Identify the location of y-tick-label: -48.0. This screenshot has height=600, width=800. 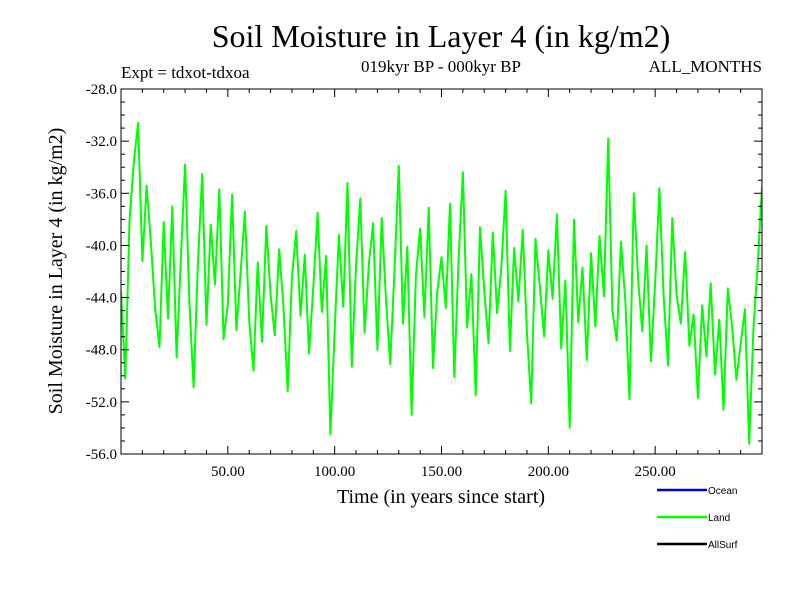
(101, 351).